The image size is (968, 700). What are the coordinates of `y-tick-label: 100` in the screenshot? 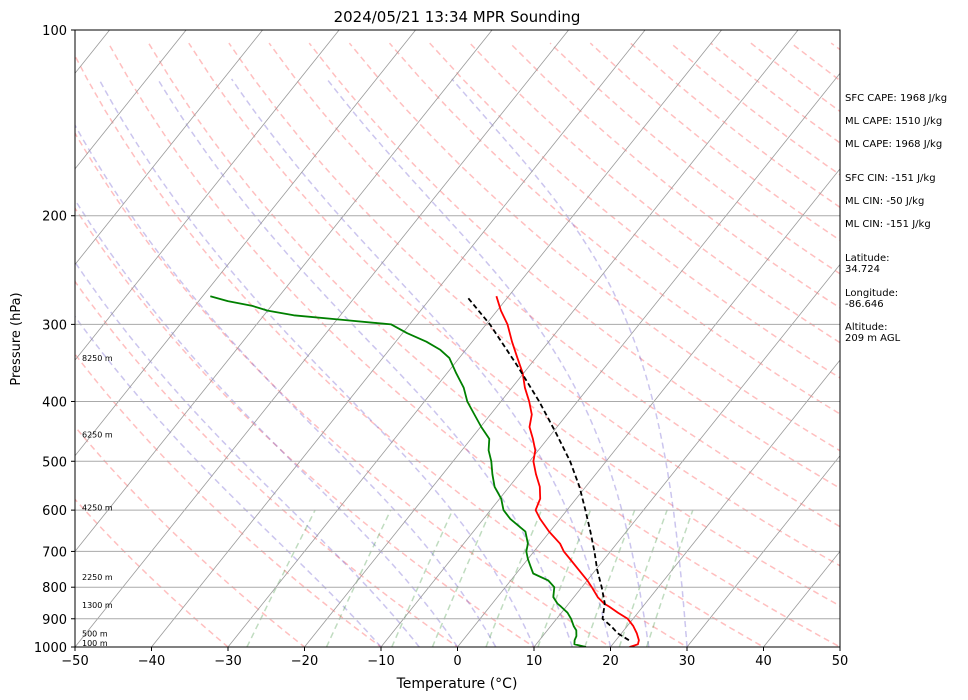 It's located at (54, 31).